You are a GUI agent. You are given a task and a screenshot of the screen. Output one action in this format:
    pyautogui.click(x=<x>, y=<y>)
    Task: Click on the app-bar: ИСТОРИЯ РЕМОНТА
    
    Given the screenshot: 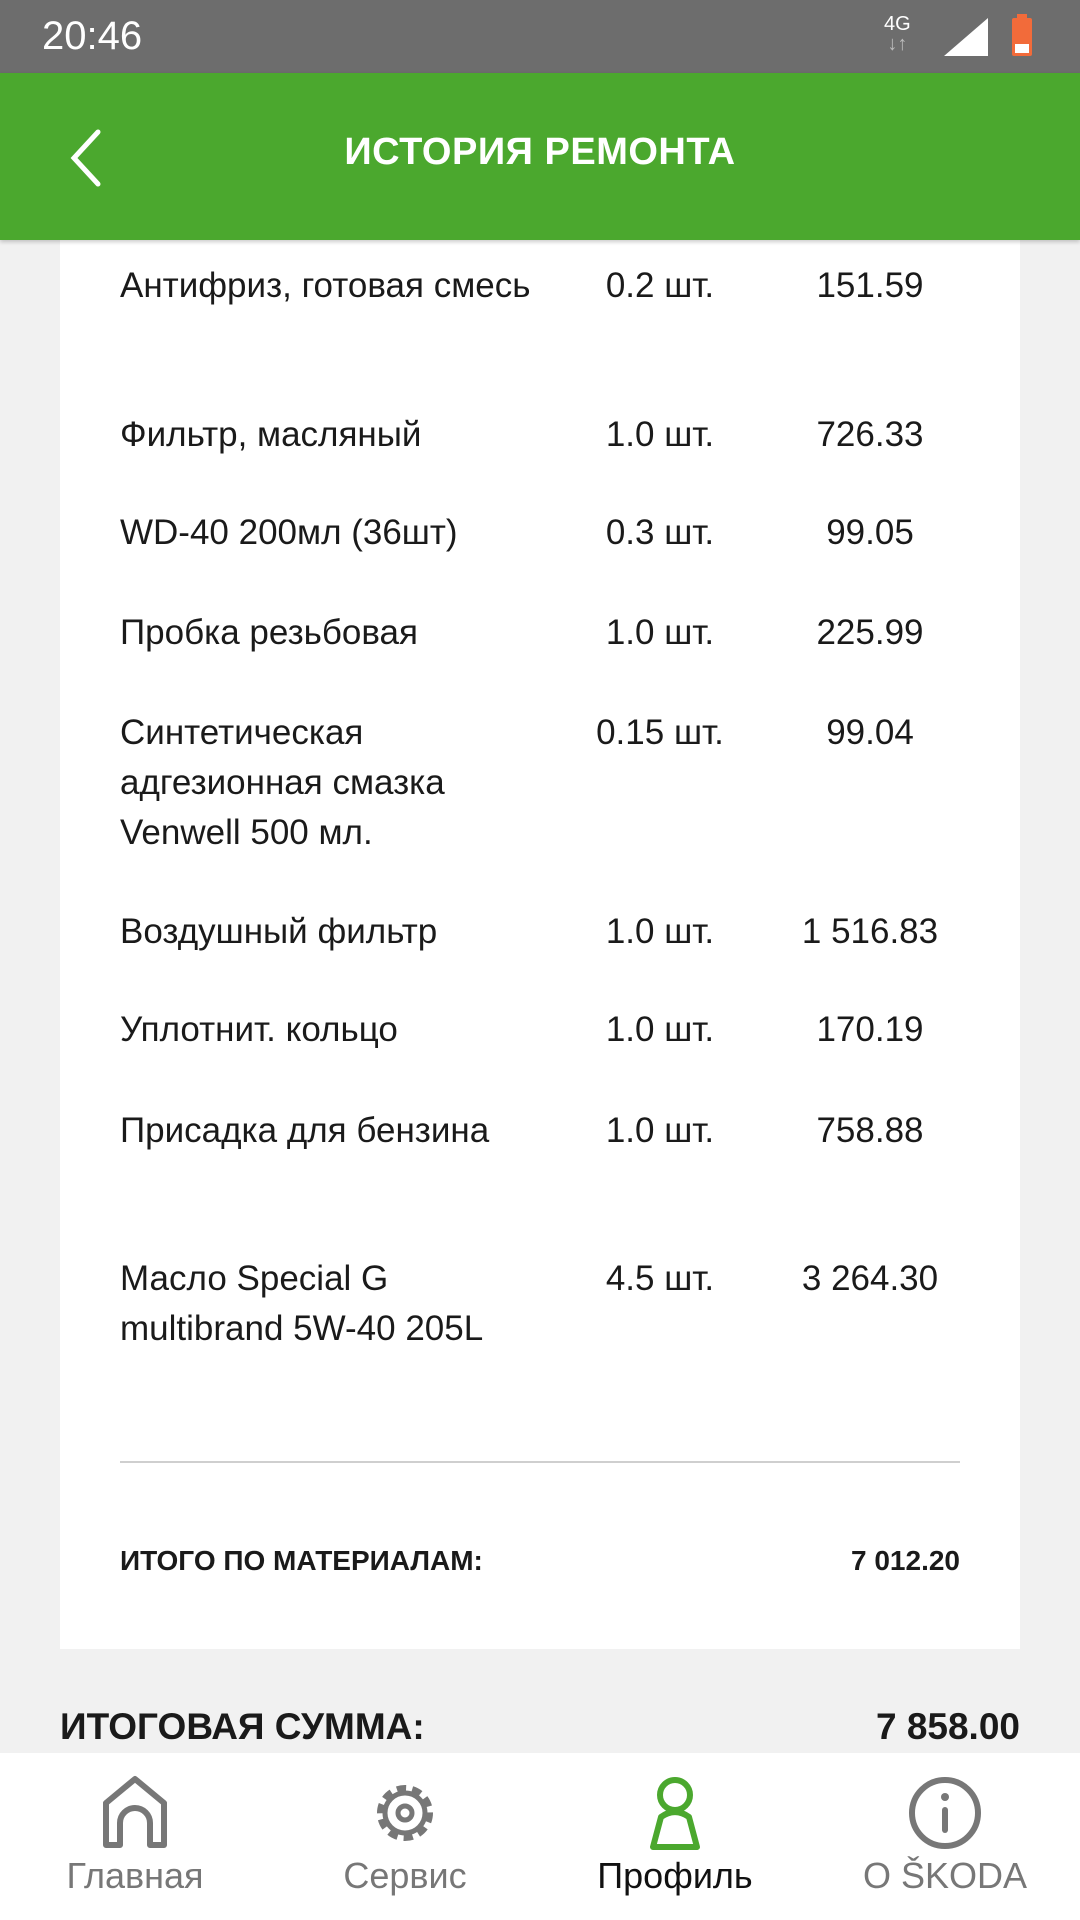 What is the action you would take?
    pyautogui.click(x=540, y=156)
    